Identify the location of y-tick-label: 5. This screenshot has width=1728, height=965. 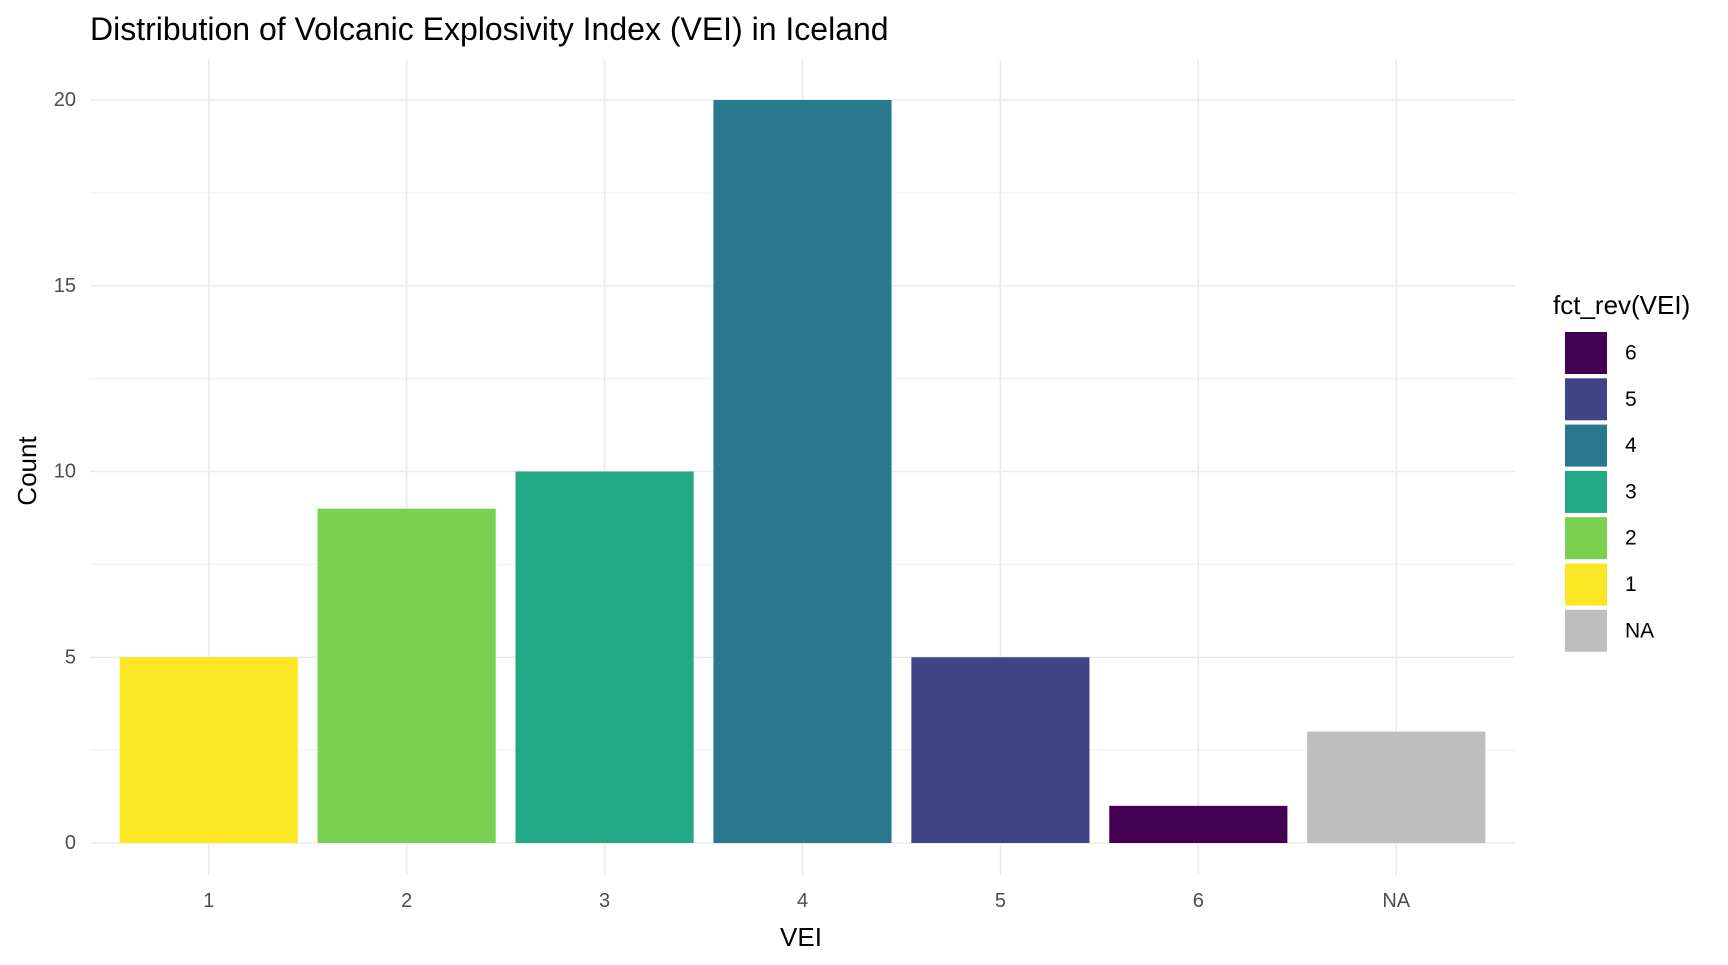
(70, 657).